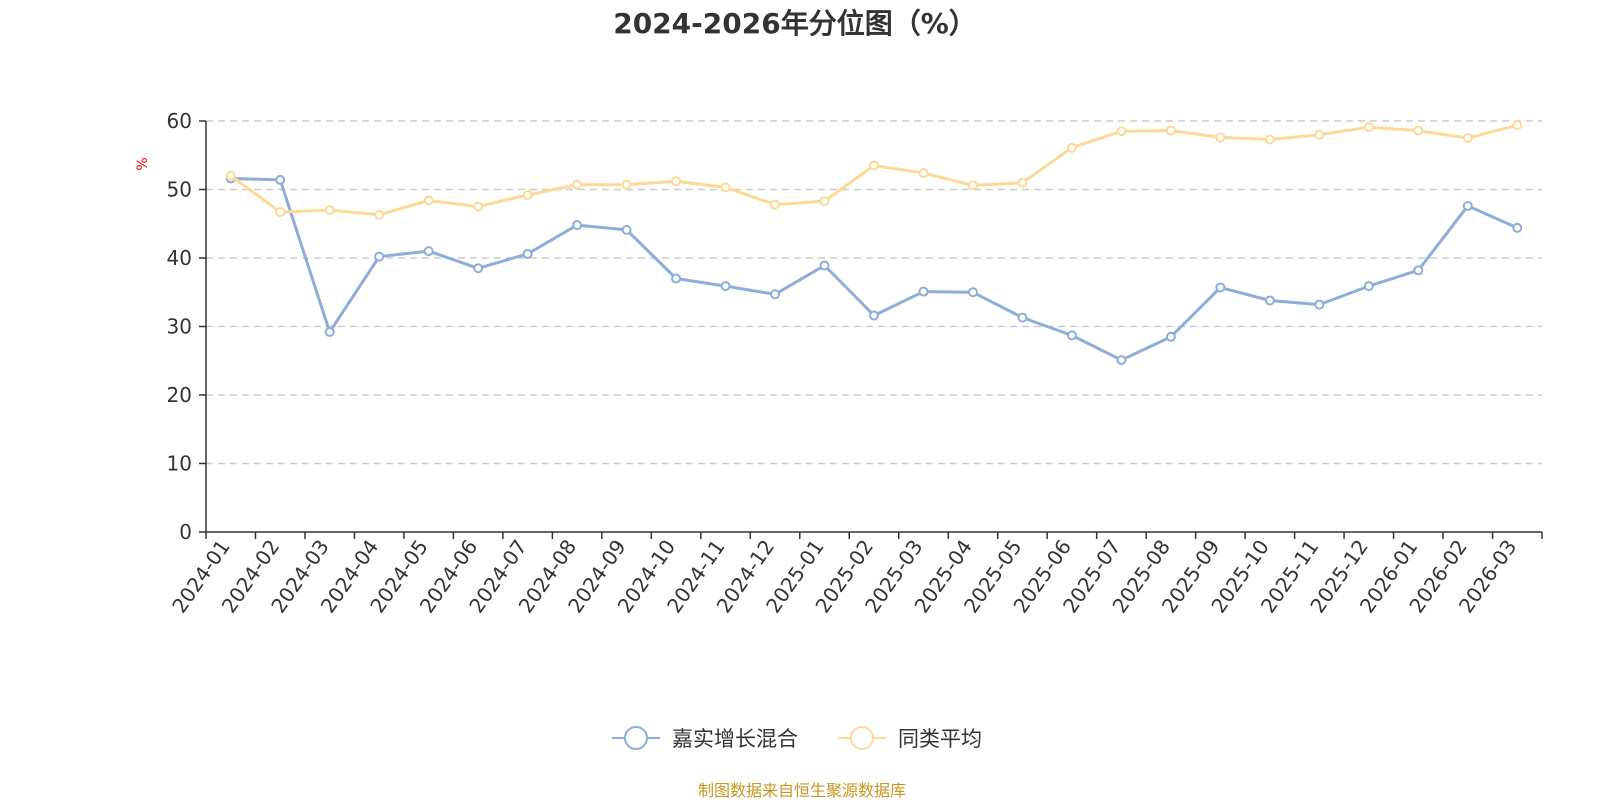  Describe the element at coordinates (179, 190) in the screenshot. I see `y-tick-label-50: 50` at that location.